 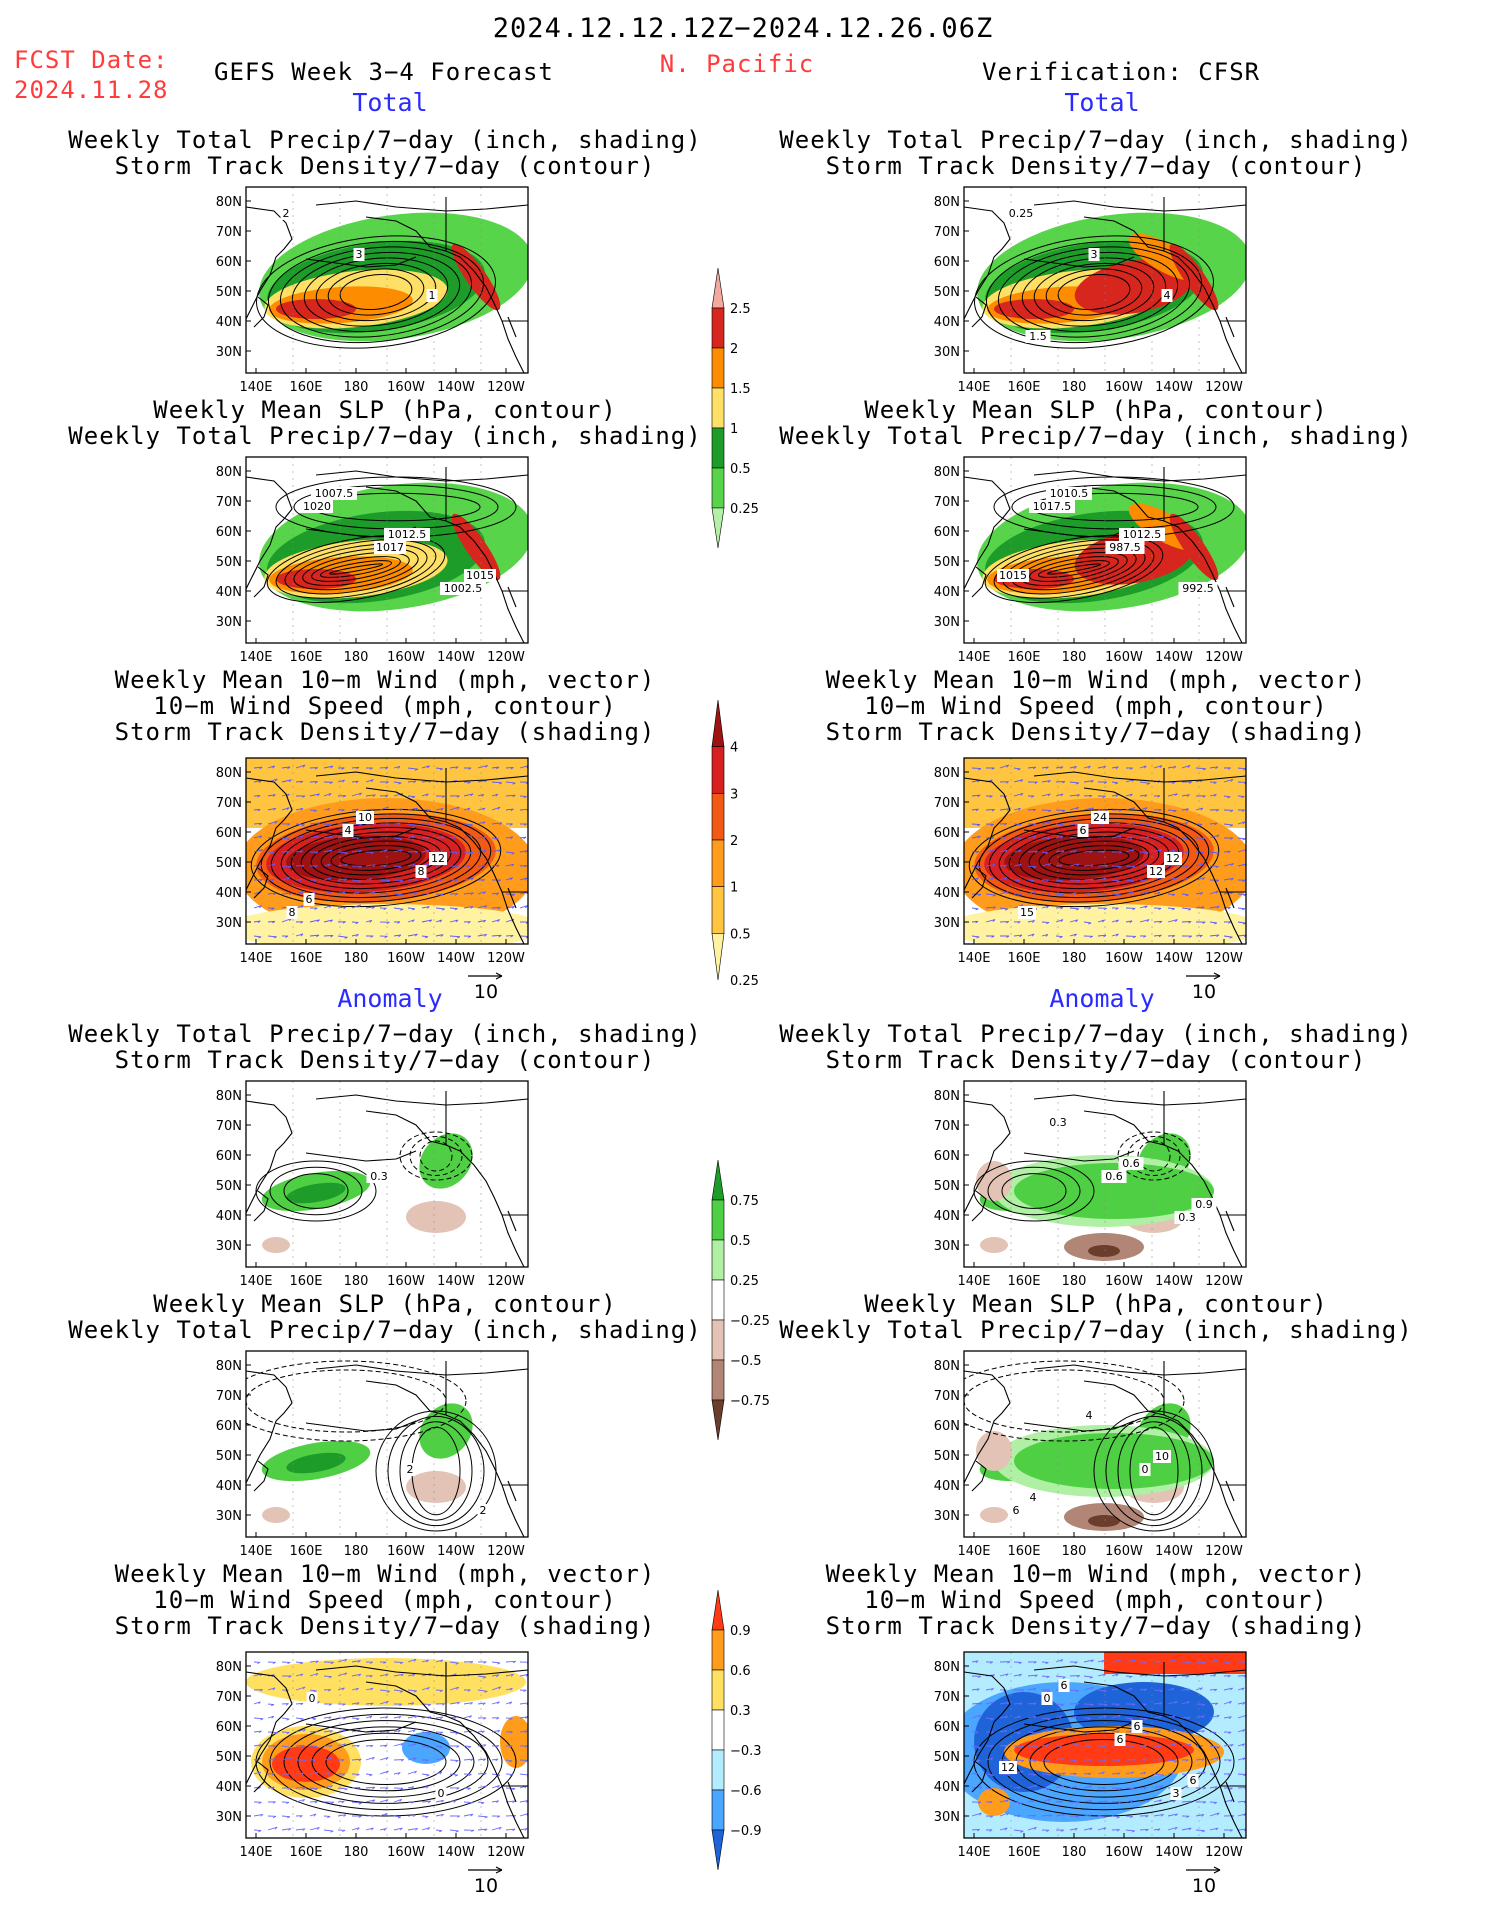 What do you see at coordinates (740, 1300) in the screenshot?
I see `colorbar-precip-anom: 0.750.50.25−0.25−0.5−0.75` at bounding box center [740, 1300].